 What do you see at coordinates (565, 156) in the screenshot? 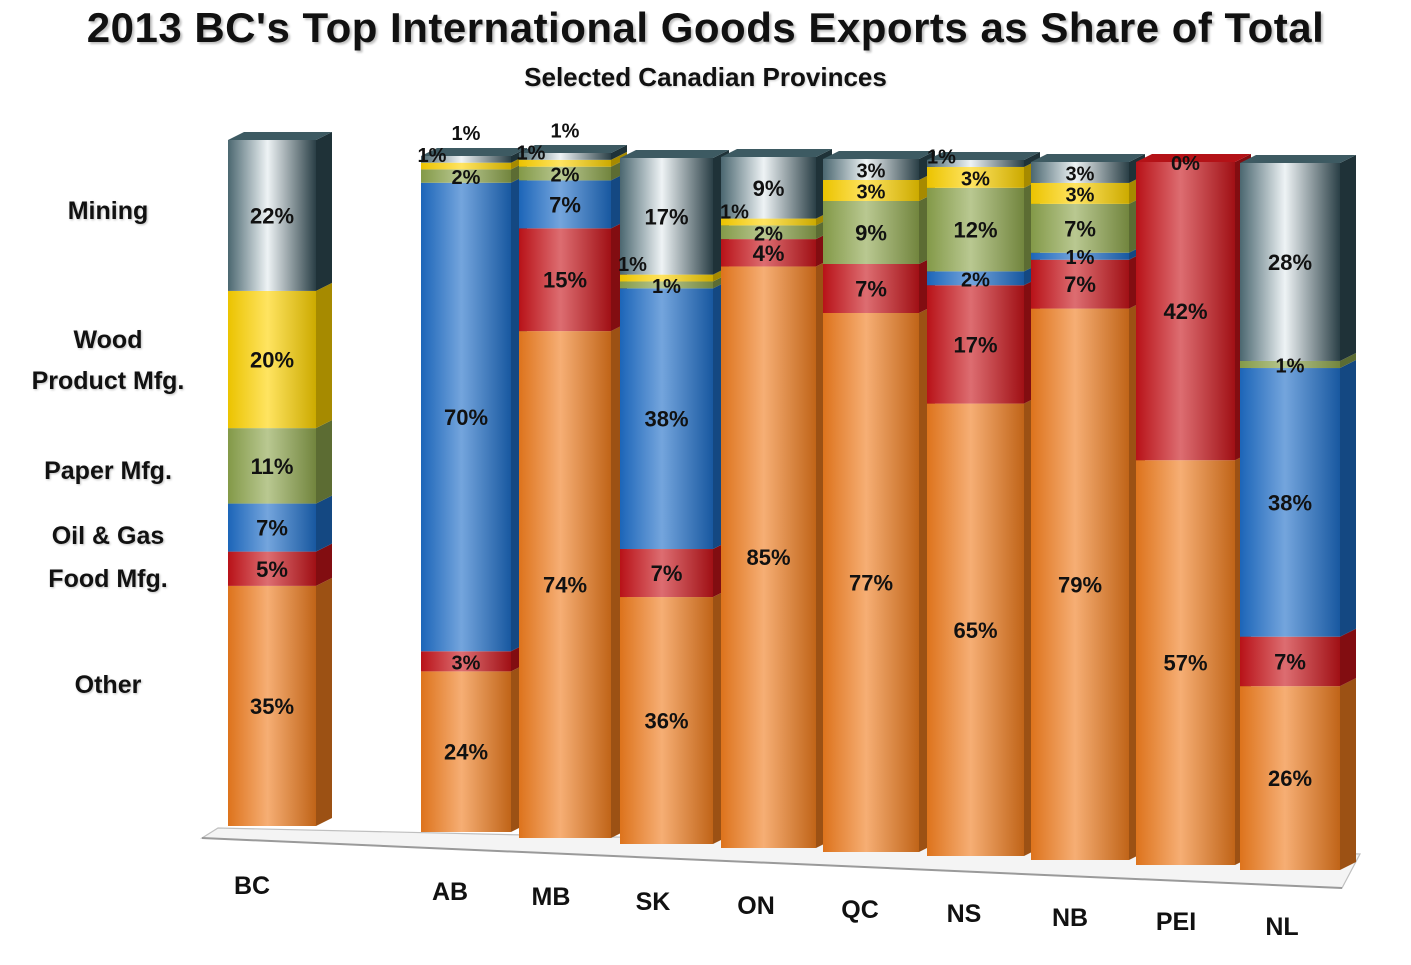
I see `bar-segment-mb-mining` at bounding box center [565, 156].